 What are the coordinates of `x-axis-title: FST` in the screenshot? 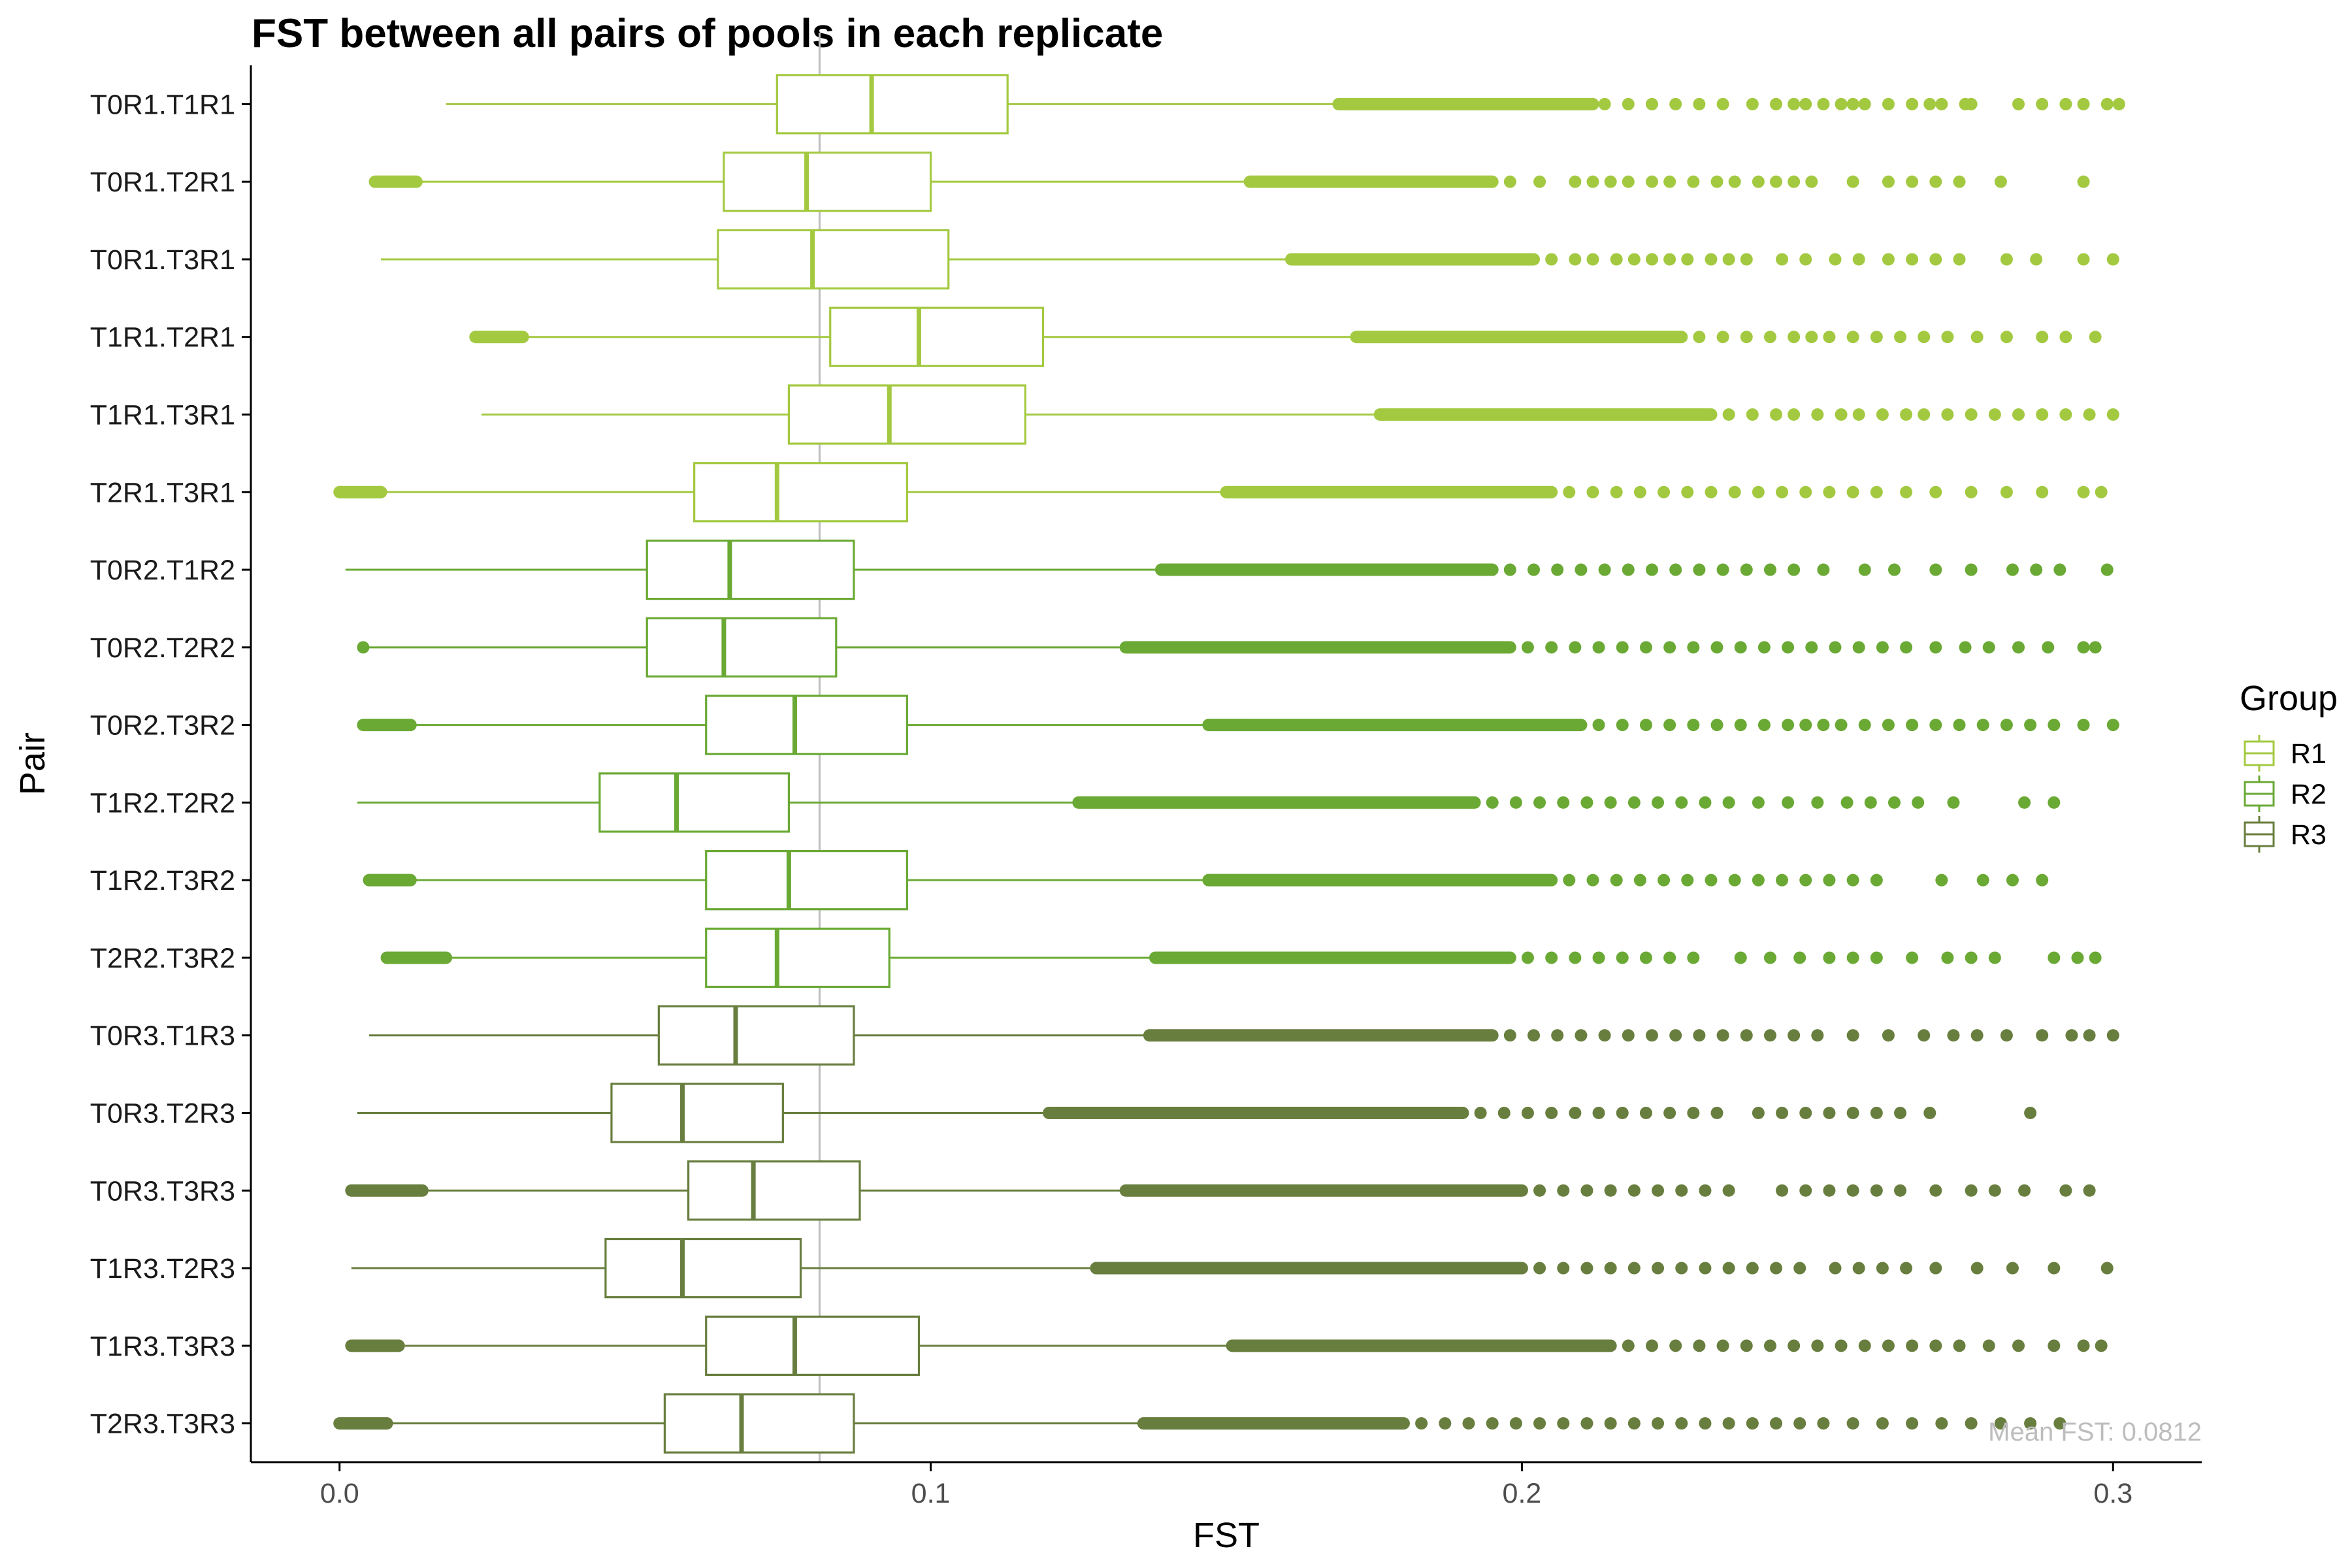 It's located at (1226, 1535).